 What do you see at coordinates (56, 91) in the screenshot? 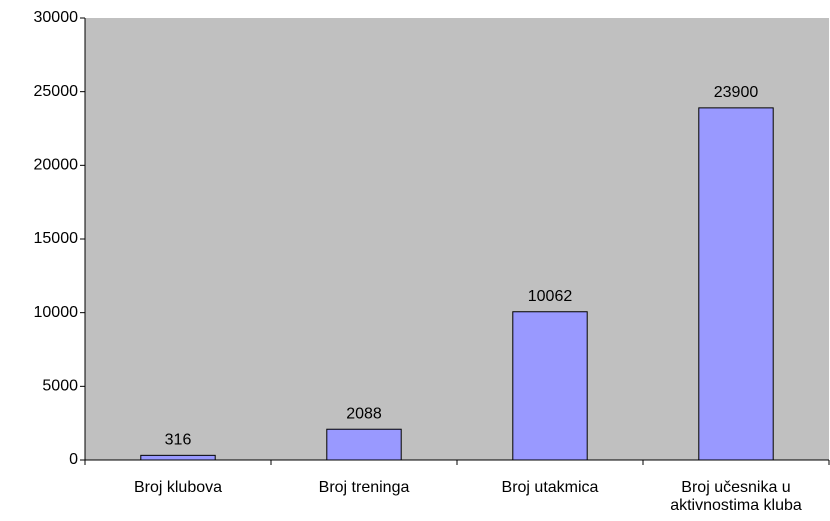
I see `y-tick-label: 25000` at bounding box center [56, 91].